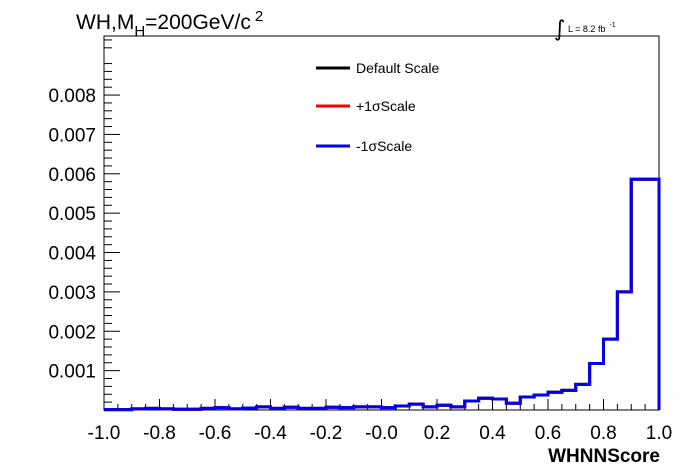 Image resolution: width=696 pixels, height=472 pixels. Describe the element at coordinates (604, 456) in the screenshot. I see `x-axis-label: WHNNScore` at that location.